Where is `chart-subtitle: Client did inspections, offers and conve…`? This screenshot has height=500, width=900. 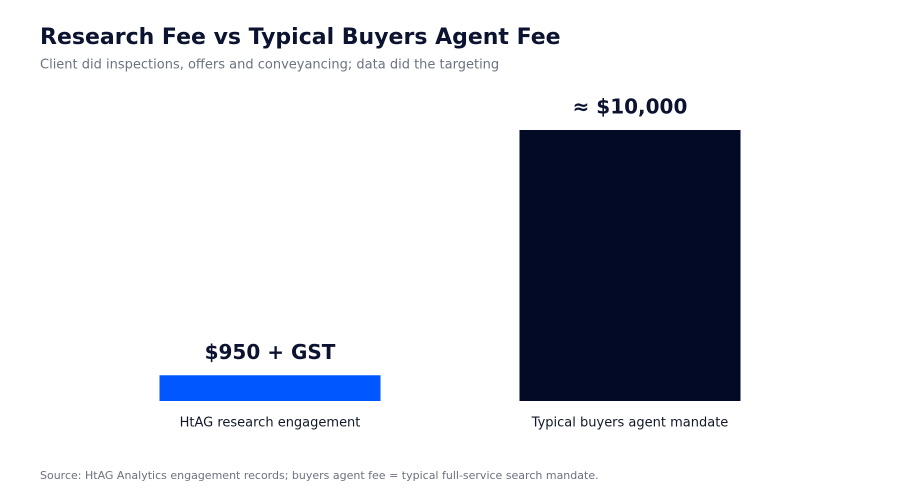
chart-subtitle: Client did inspections, offers and conve… is located at coordinates (269, 65).